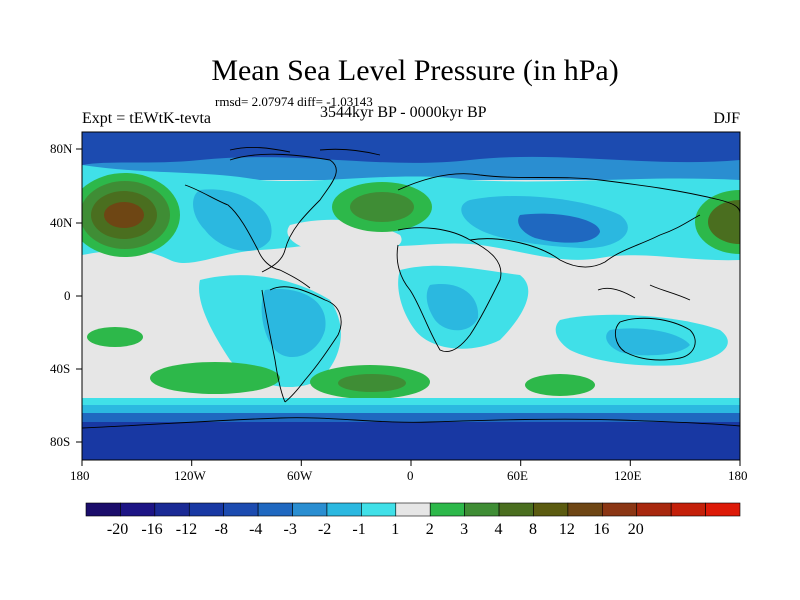  What do you see at coordinates (221, 529) in the screenshot?
I see `colorbar-label: -8` at bounding box center [221, 529].